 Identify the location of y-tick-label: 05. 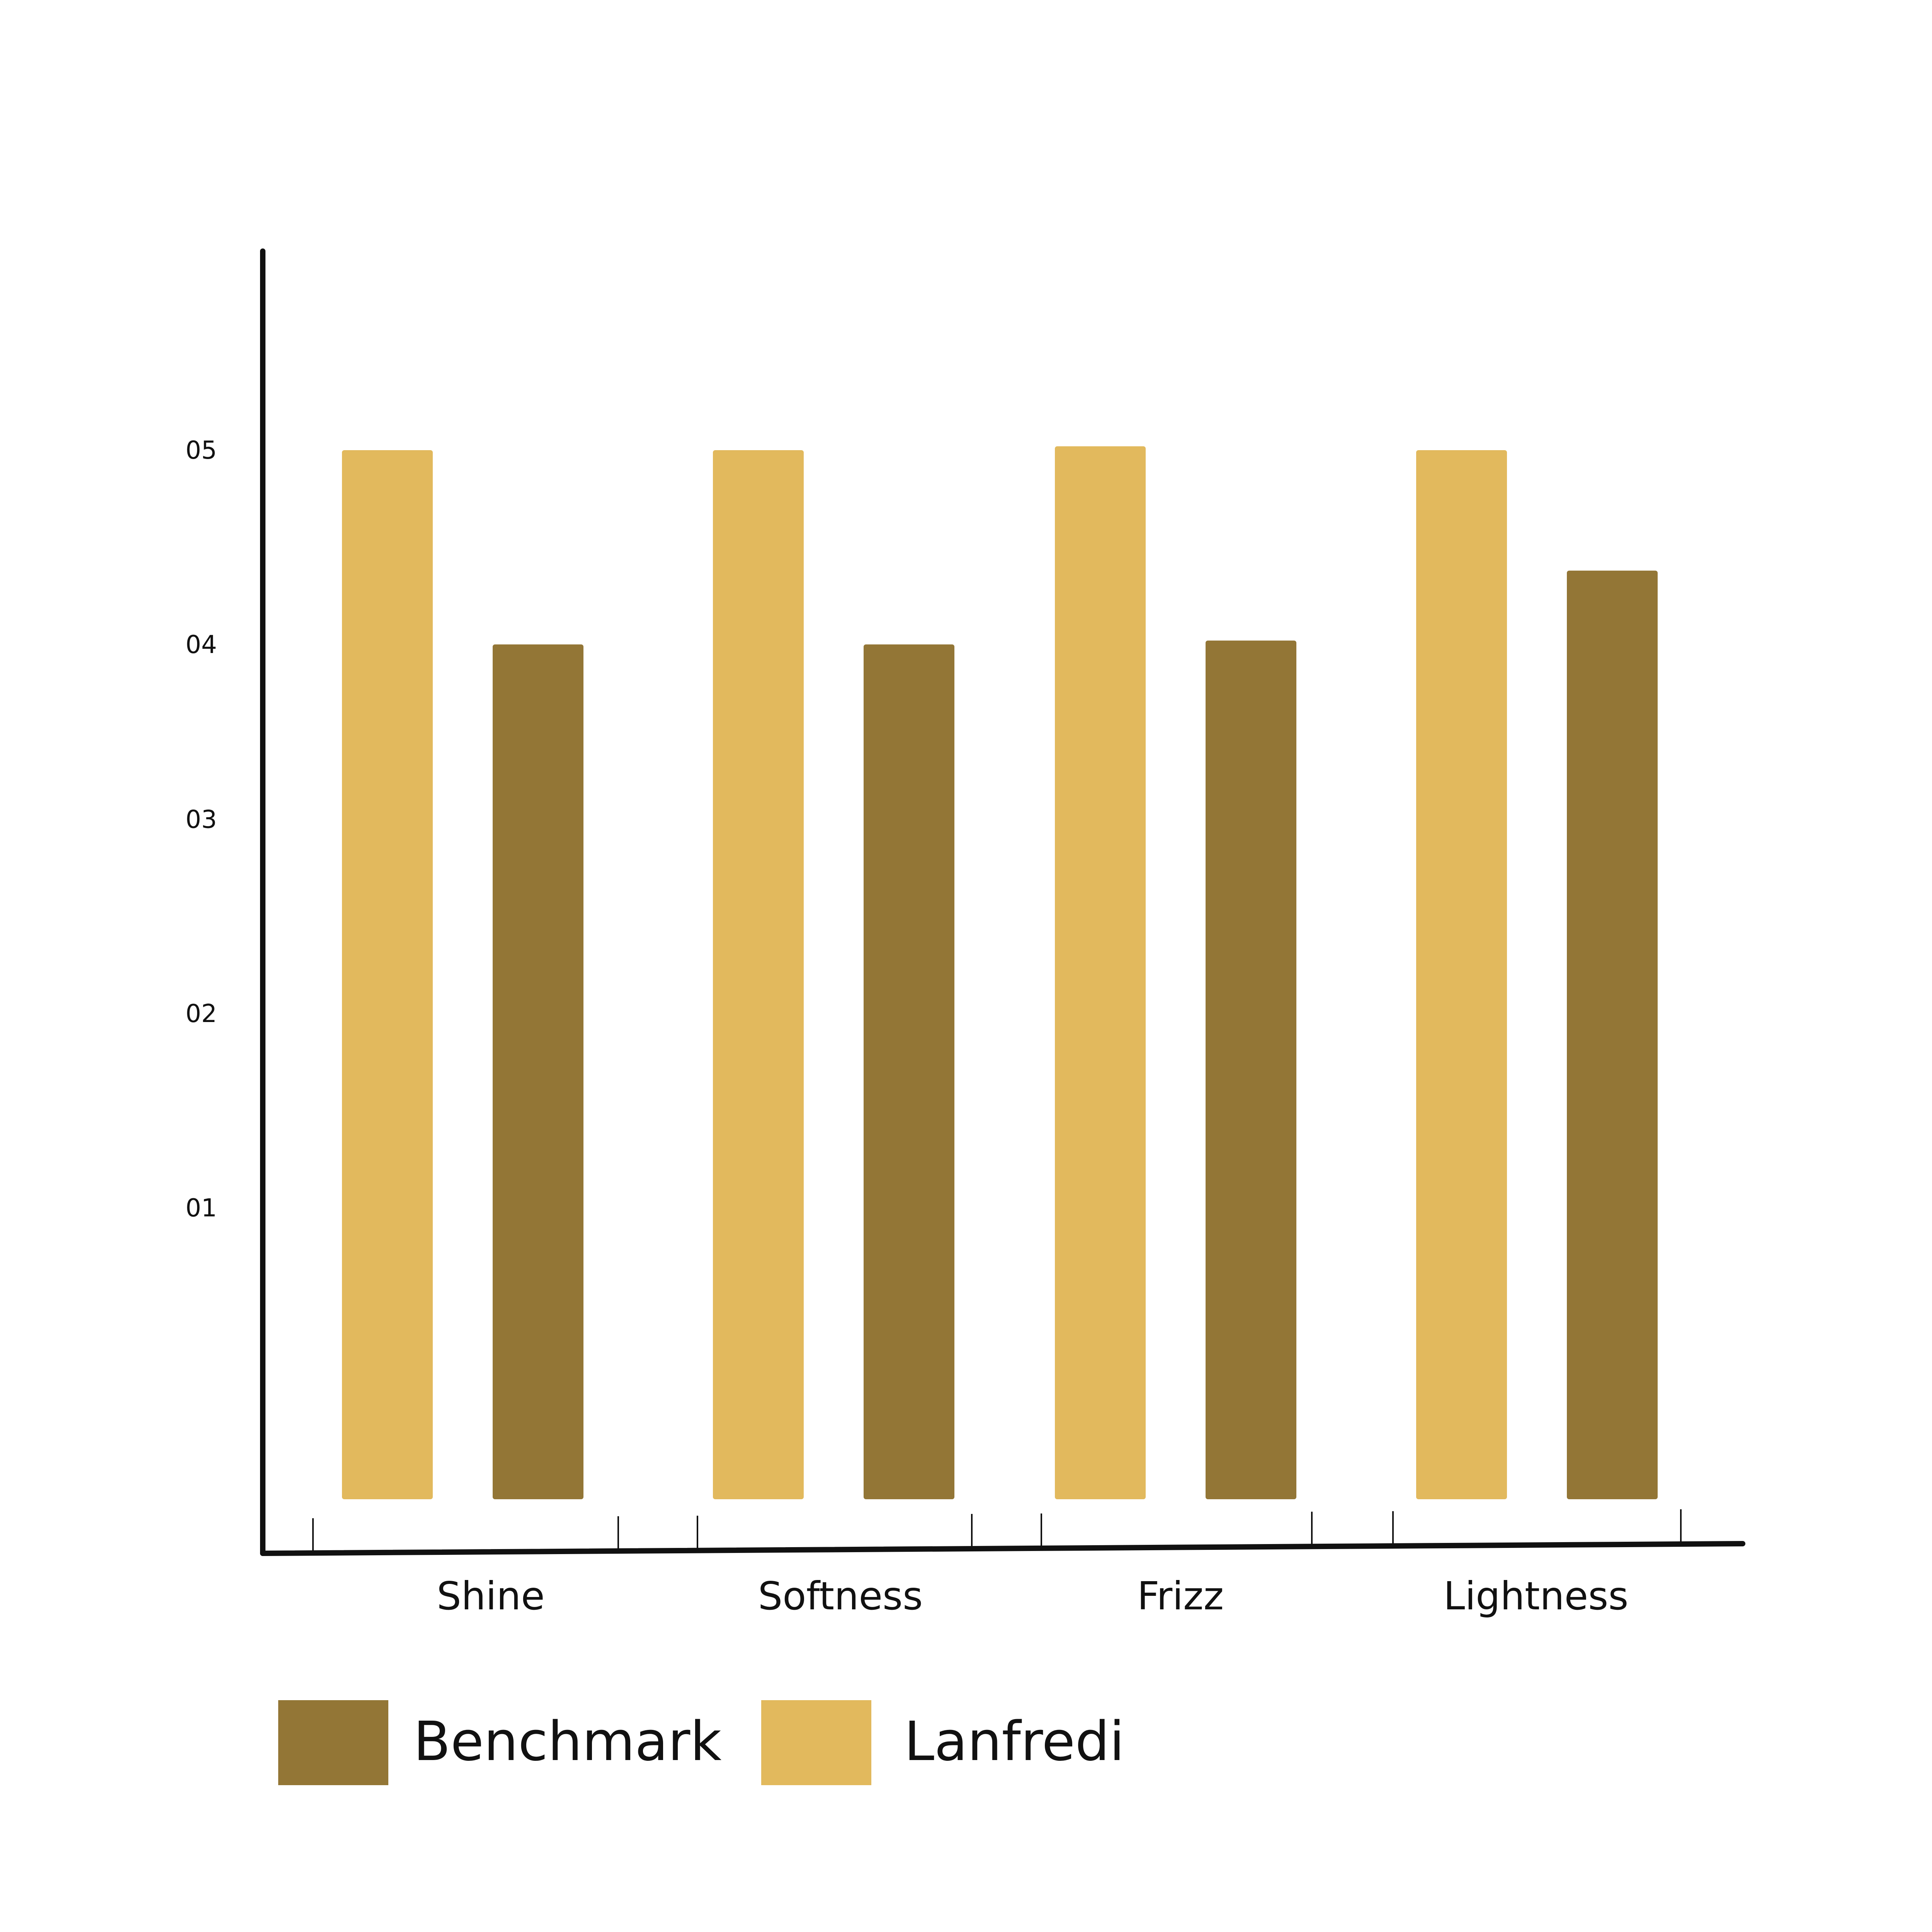
(201, 450).